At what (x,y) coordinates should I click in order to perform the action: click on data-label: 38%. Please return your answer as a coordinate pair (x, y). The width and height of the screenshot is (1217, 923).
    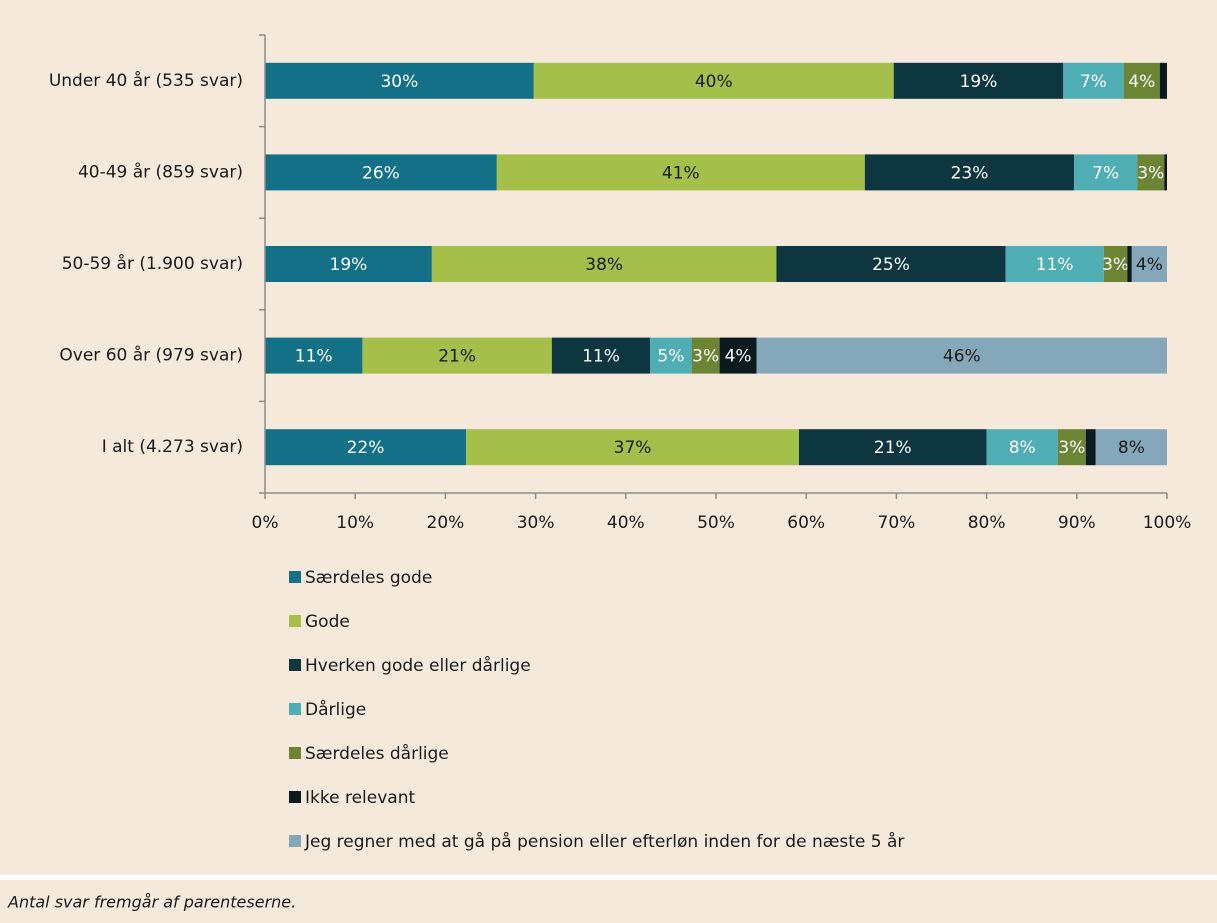
    Looking at the image, I should click on (604, 265).